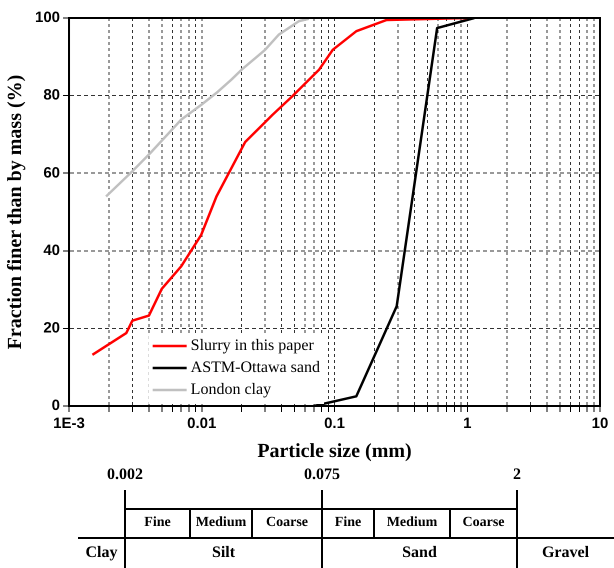 This screenshot has width=614, height=568. What do you see at coordinates (600, 423) in the screenshot?
I see `x-tick-label: 10` at bounding box center [600, 423].